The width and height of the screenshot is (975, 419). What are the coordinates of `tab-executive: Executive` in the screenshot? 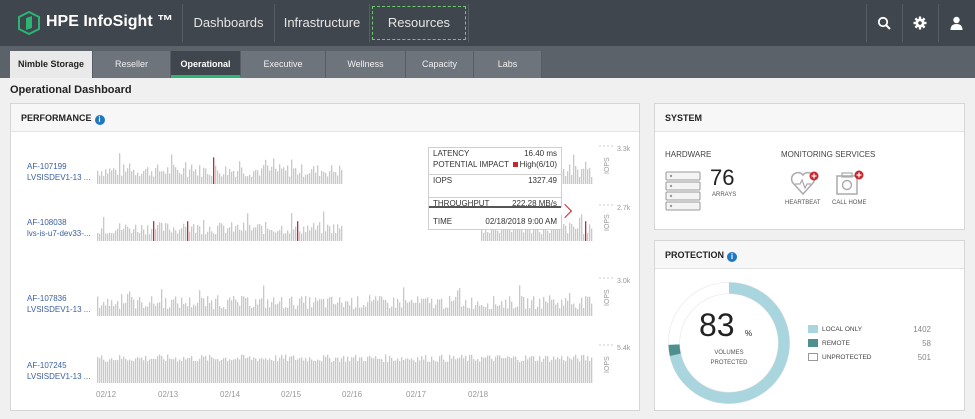 It's located at (283, 64).